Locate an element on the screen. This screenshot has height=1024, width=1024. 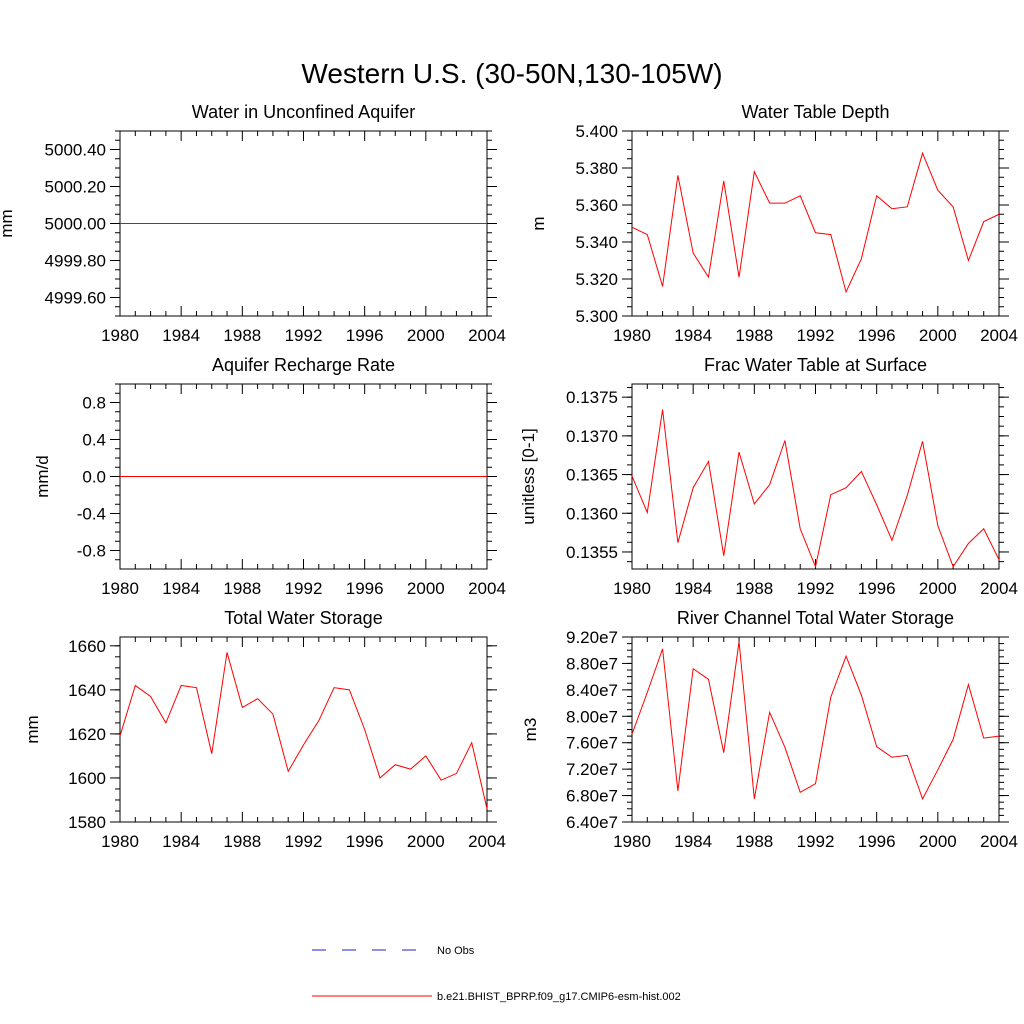
y-tick-label: 0.1360 is located at coordinates (592, 513).